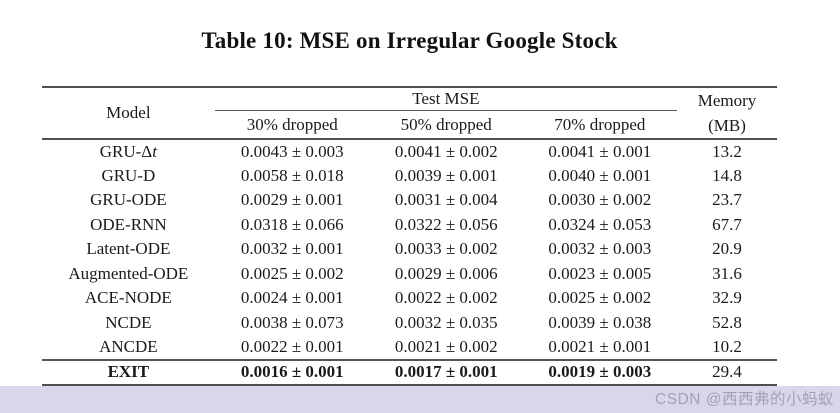 This screenshot has height=413, width=840. I want to click on mse-30-cell: 0.0022 ± 0.001, so click(292, 346).